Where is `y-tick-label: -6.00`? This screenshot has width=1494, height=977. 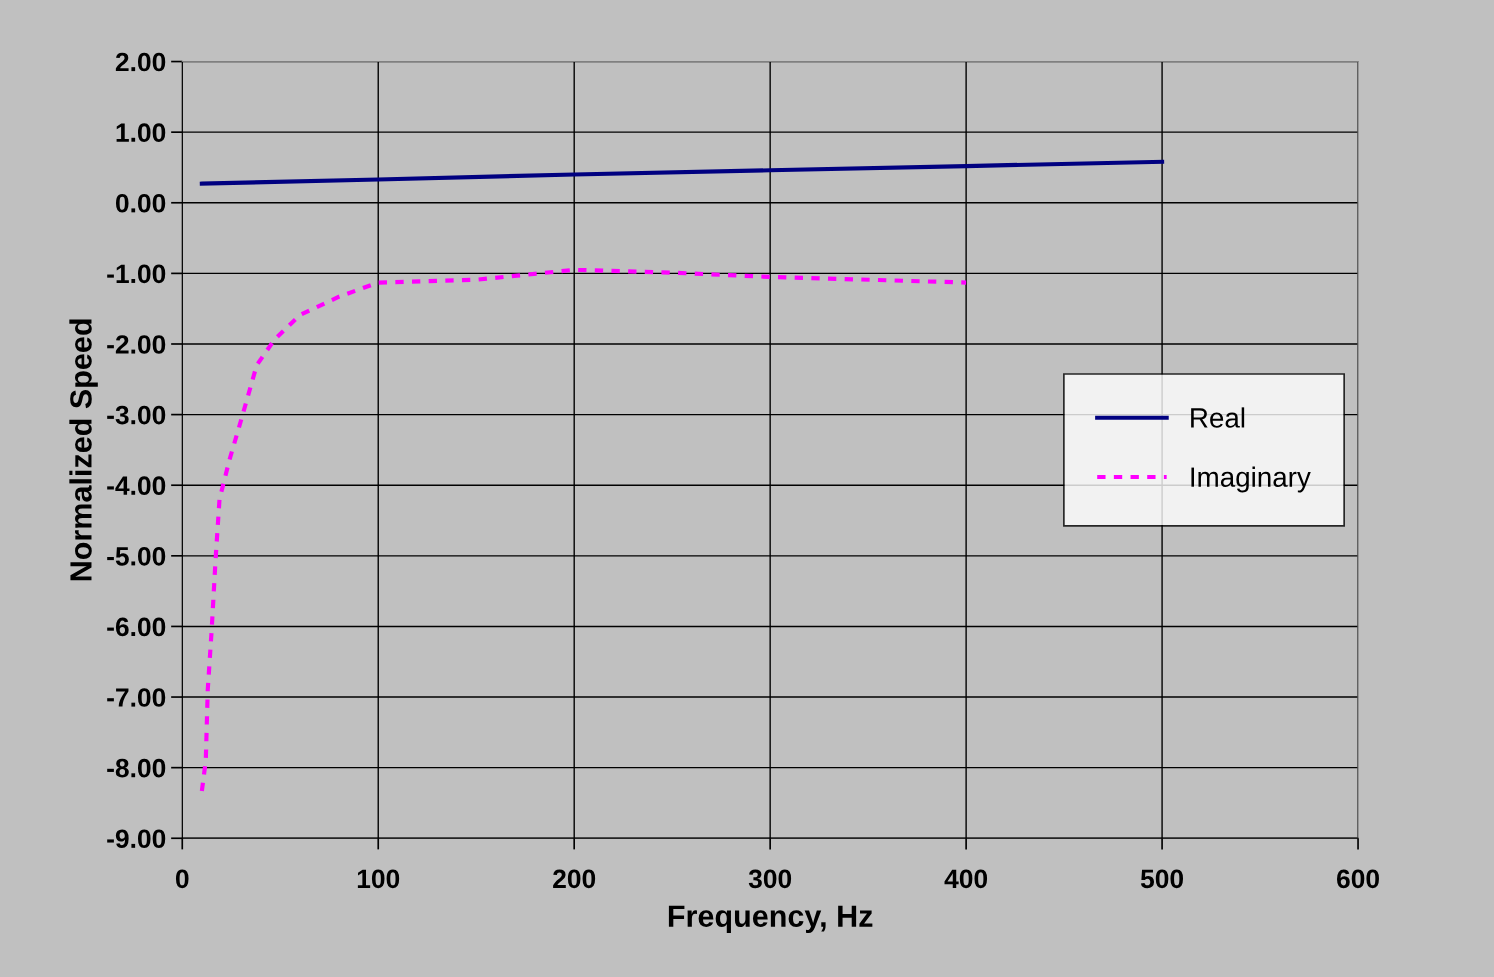 y-tick-label: -6.00 is located at coordinates (136, 627).